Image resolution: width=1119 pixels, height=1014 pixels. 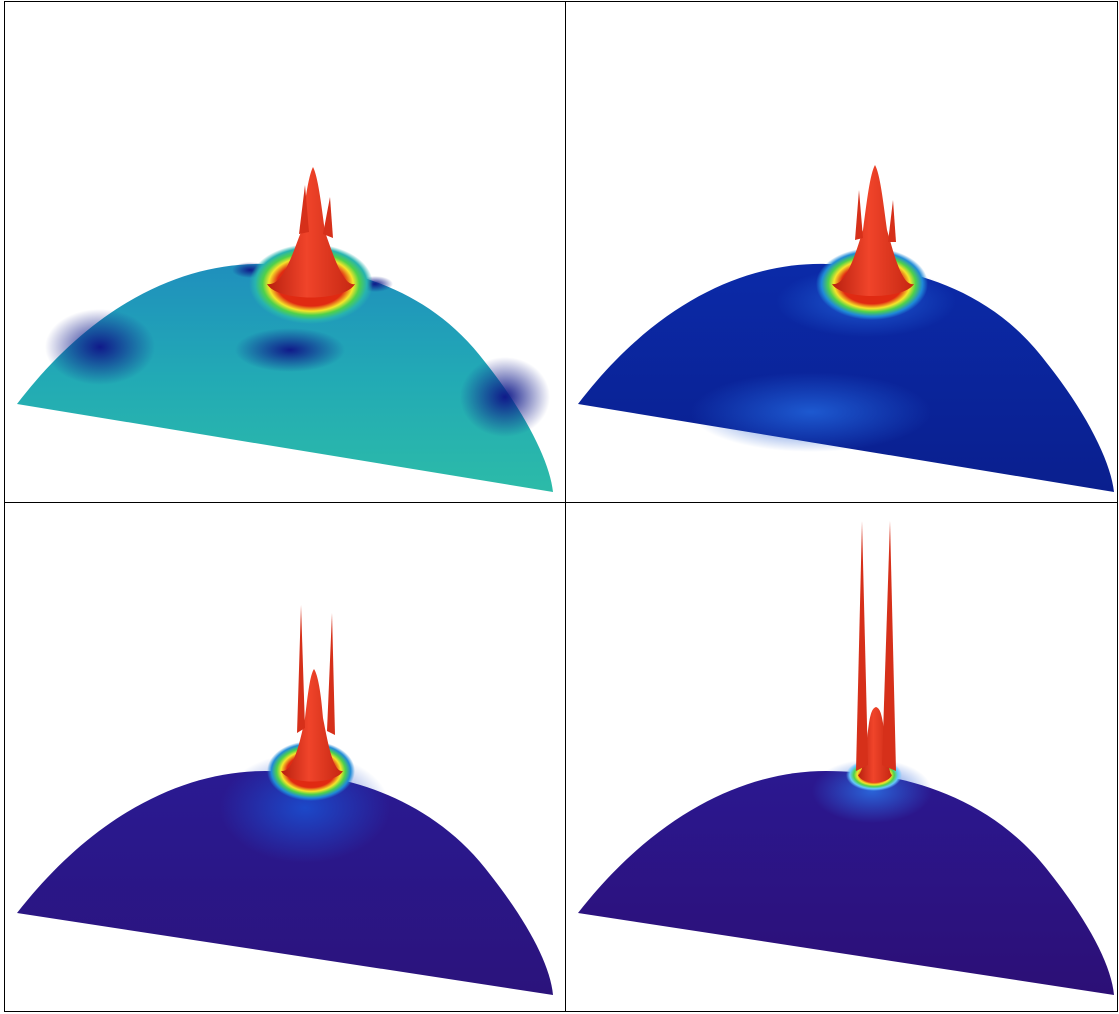 What do you see at coordinates (565, 506) in the screenshot?
I see `grid-divider-vertical` at bounding box center [565, 506].